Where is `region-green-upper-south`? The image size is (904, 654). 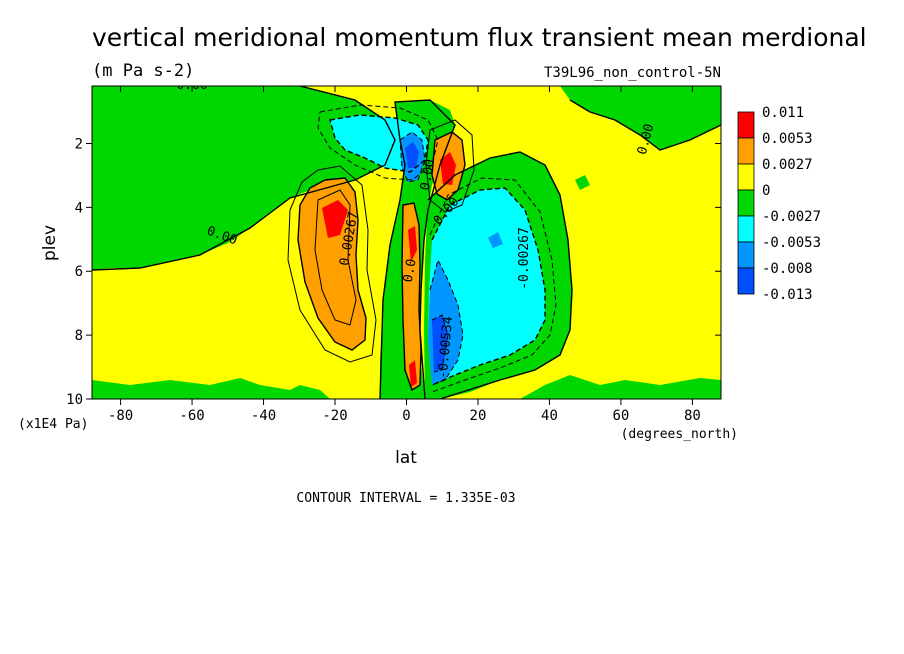
region-green-upper-south is located at coordinates (243, 178).